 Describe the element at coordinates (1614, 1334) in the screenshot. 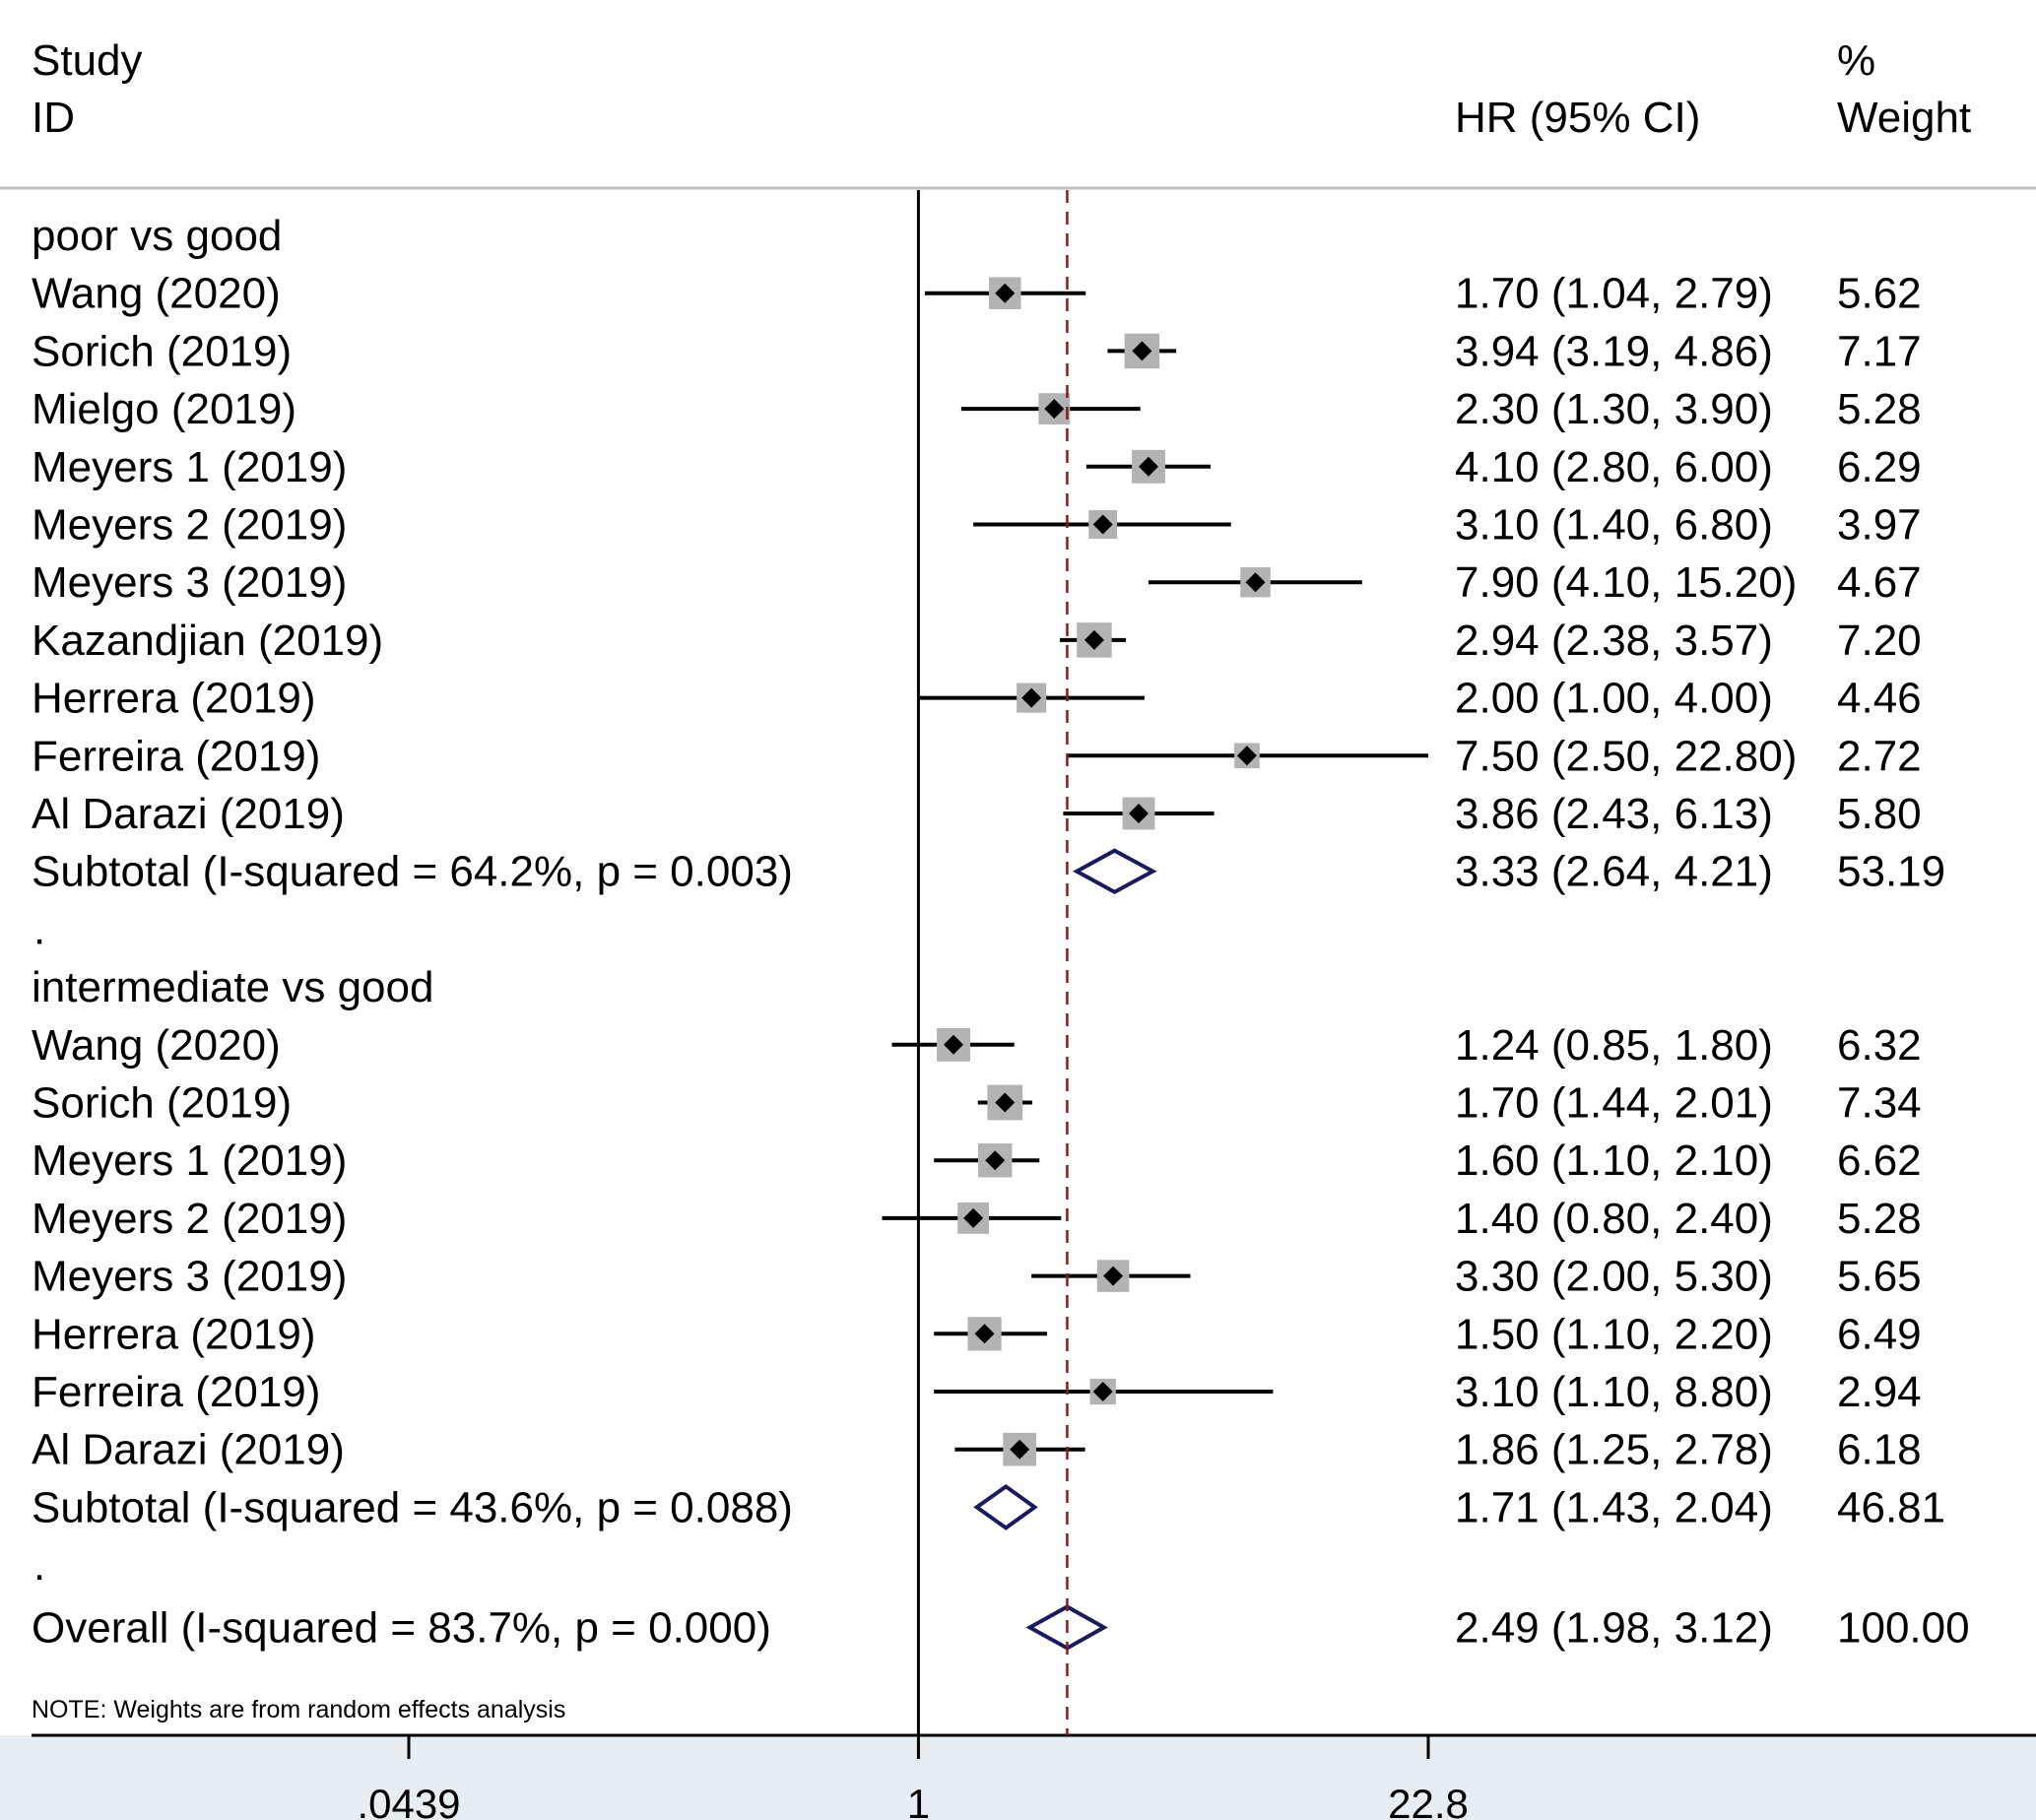

I see `study-ci: 1.50 (1.10, 2.20)` at that location.